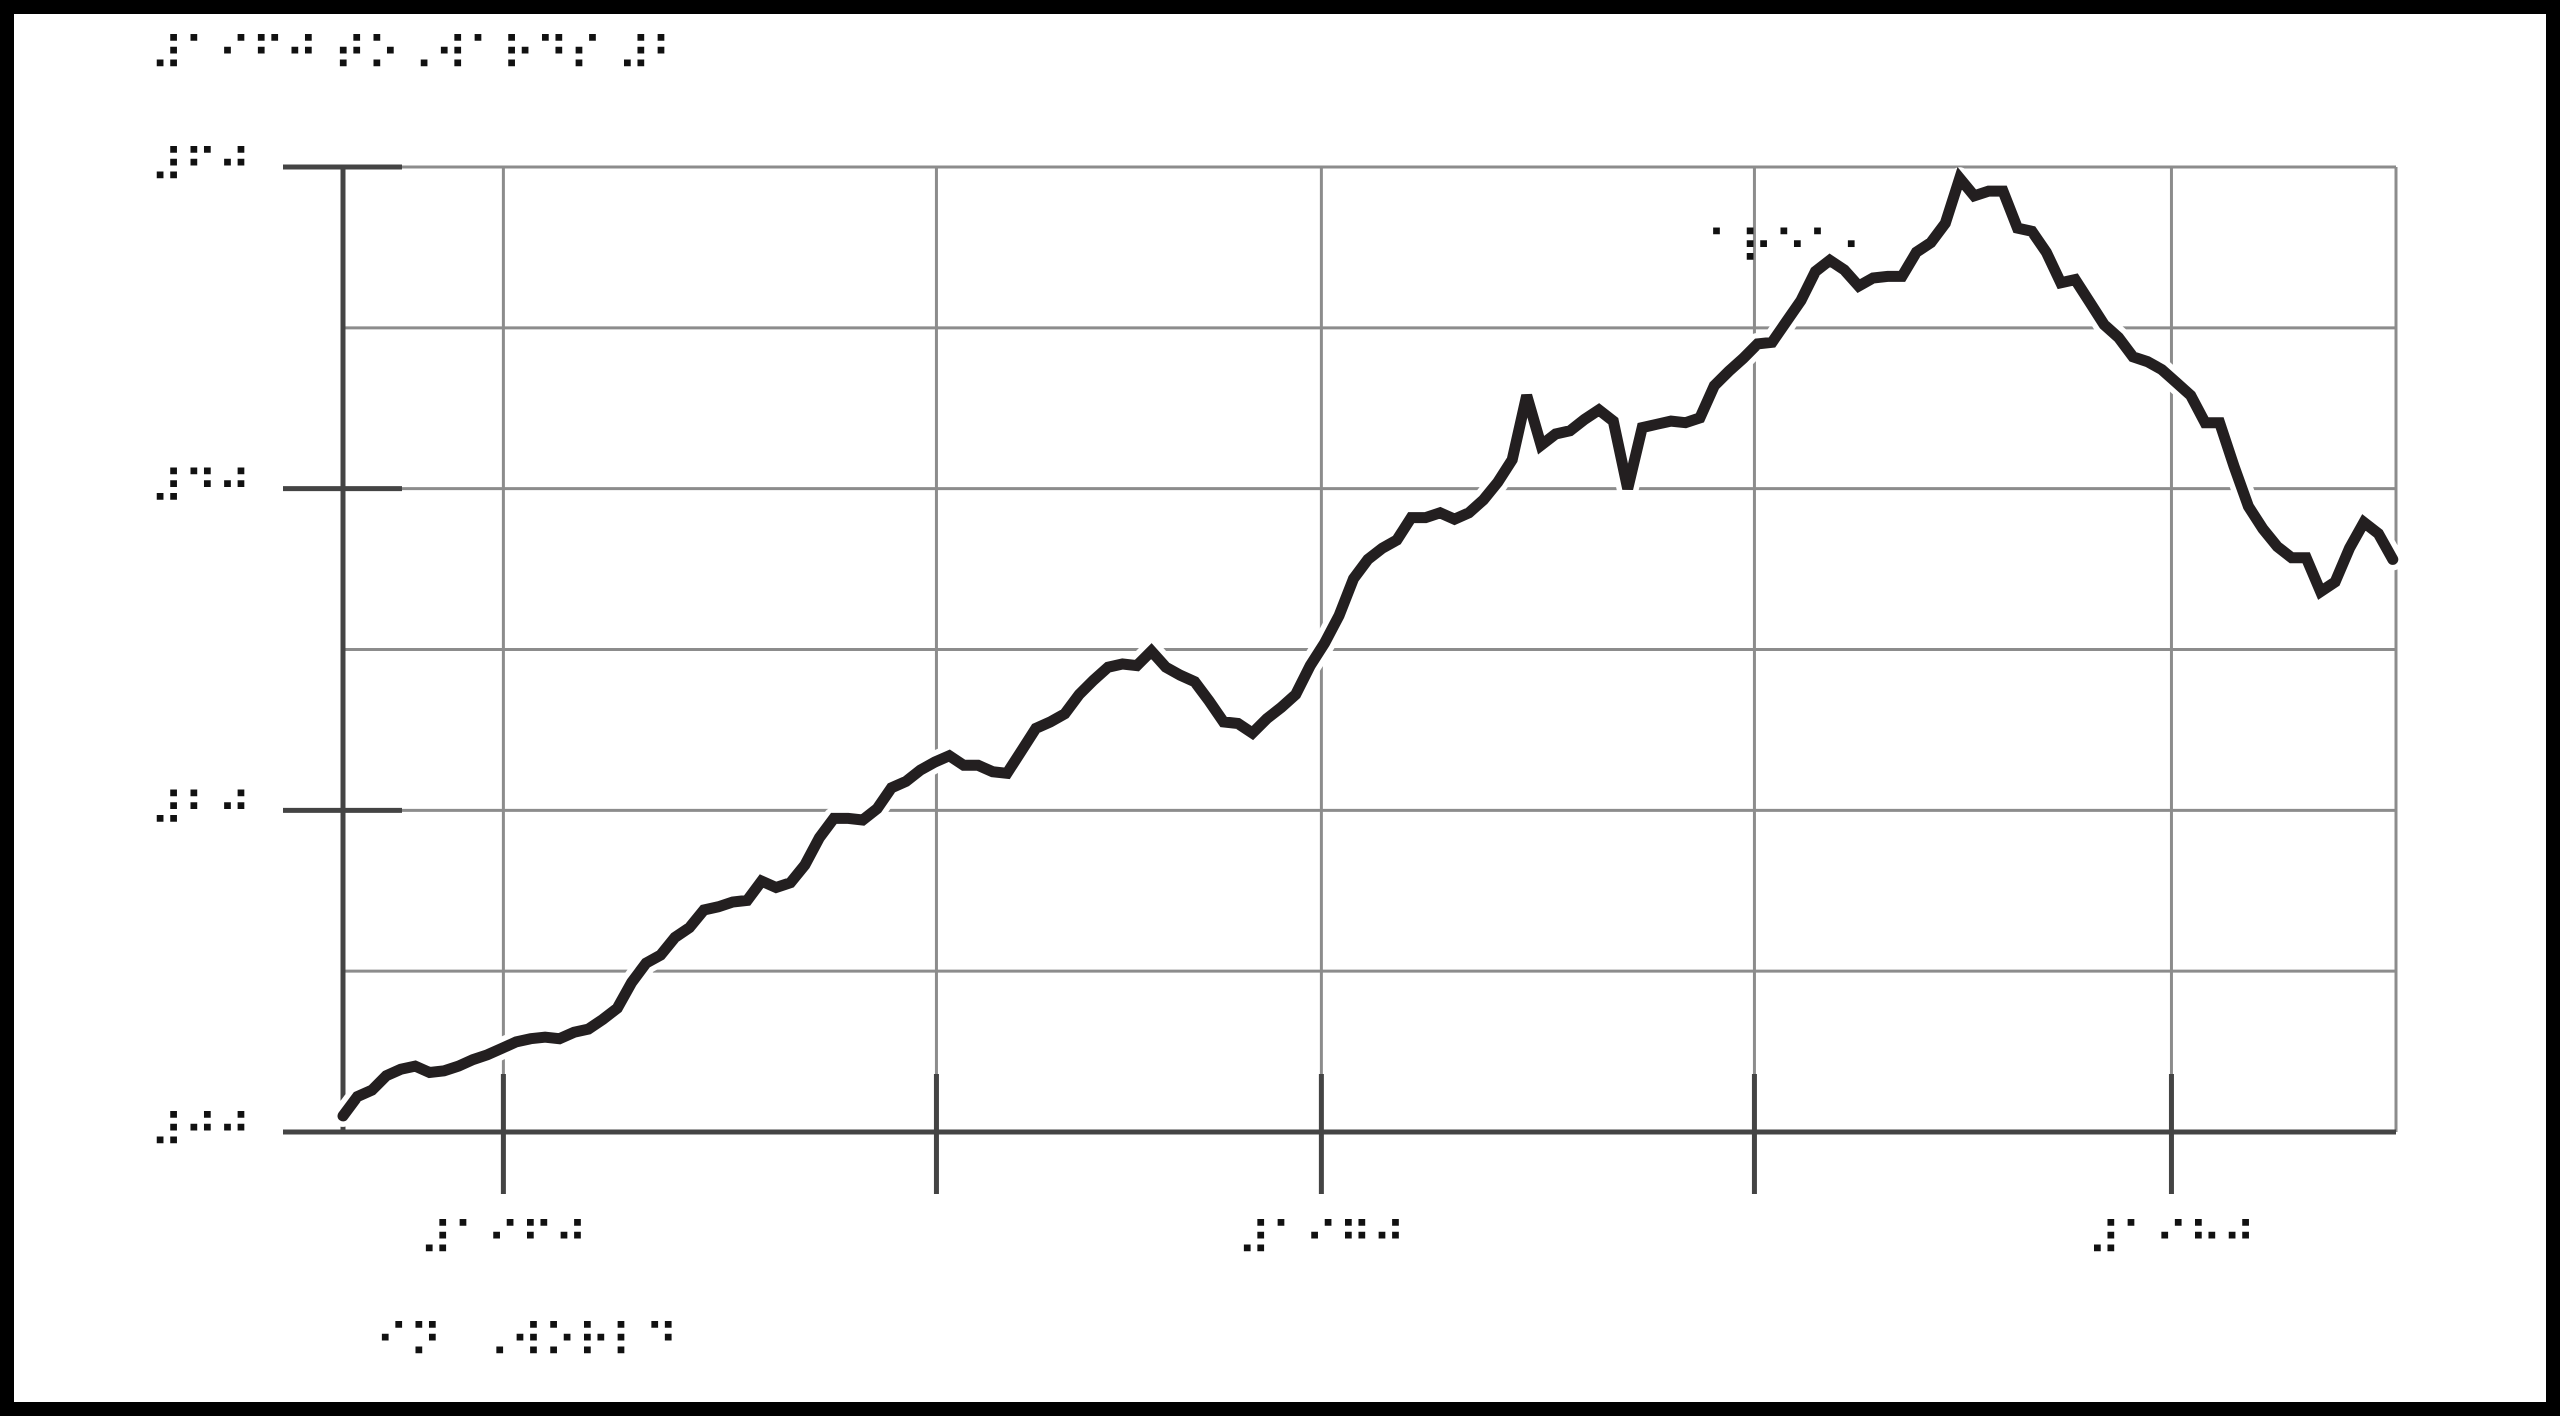 The height and width of the screenshot is (1416, 2560). What do you see at coordinates (1321, 1239) in the screenshot?
I see `x-tick-label: ⠼⠁⠊⠛⠚` at bounding box center [1321, 1239].